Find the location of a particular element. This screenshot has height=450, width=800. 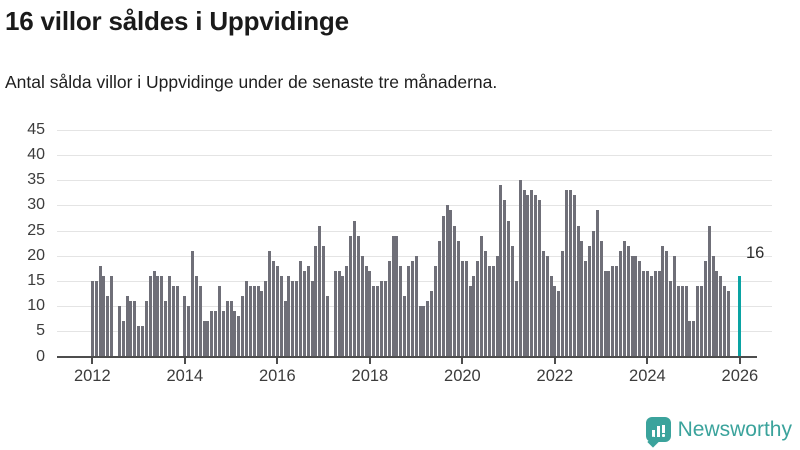

y-axis-tick-label: 0 is located at coordinates (40, 356).